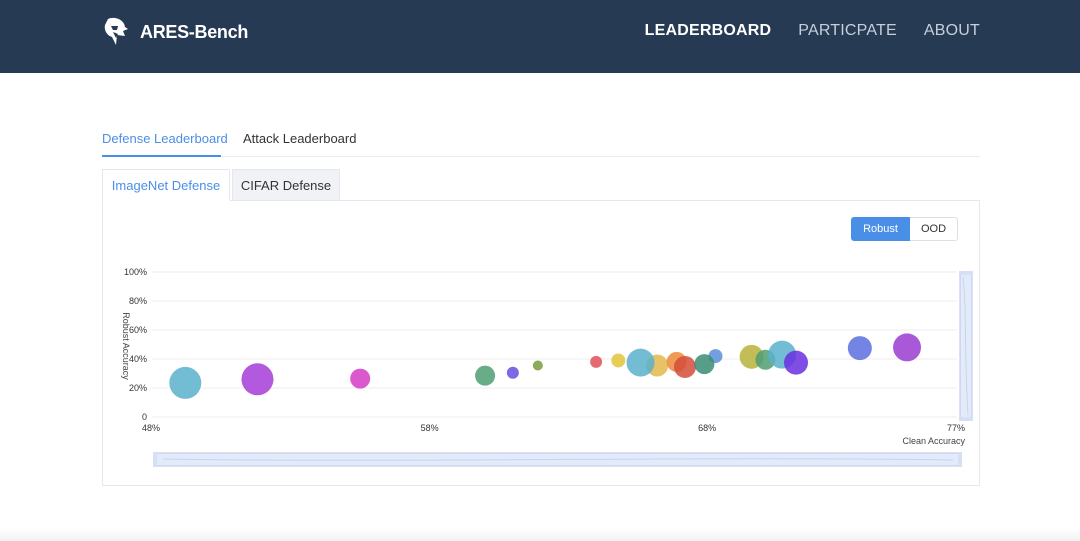 This screenshot has width=1080, height=541. What do you see at coordinates (138, 388) in the screenshot?
I see `y-tick-label: 20%` at bounding box center [138, 388].